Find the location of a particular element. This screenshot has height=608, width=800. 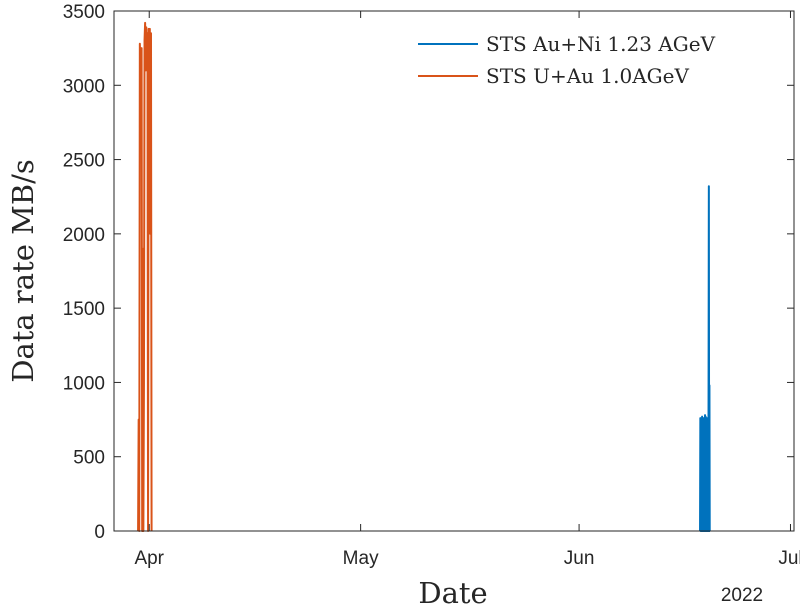

y-tick-label: 1000 is located at coordinates (84, 383).